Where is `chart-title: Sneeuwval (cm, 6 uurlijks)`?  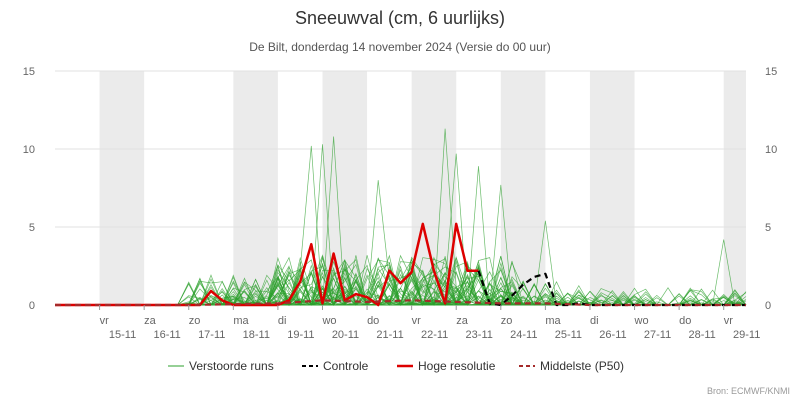
chart-title: Sneeuwval (cm, 6 uurlijks) is located at coordinates (400, 18).